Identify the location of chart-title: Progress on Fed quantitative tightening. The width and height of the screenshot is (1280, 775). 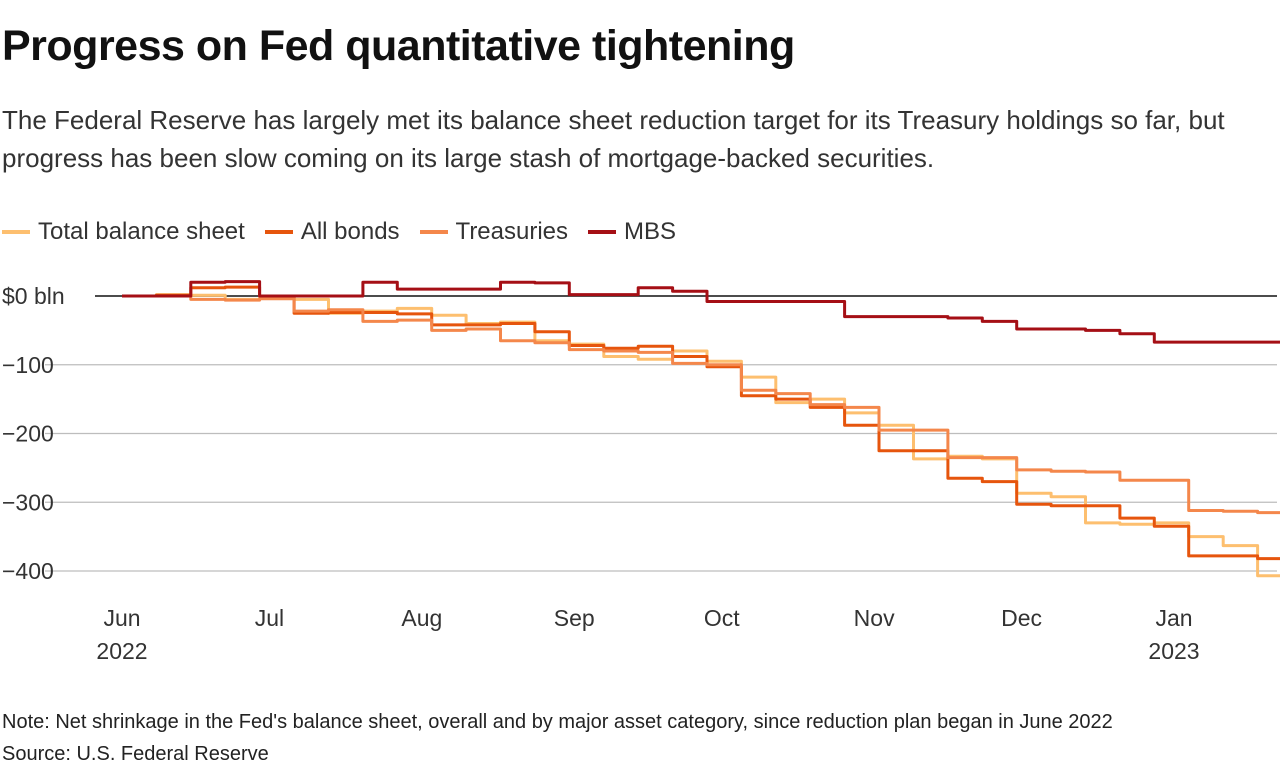
(398, 46).